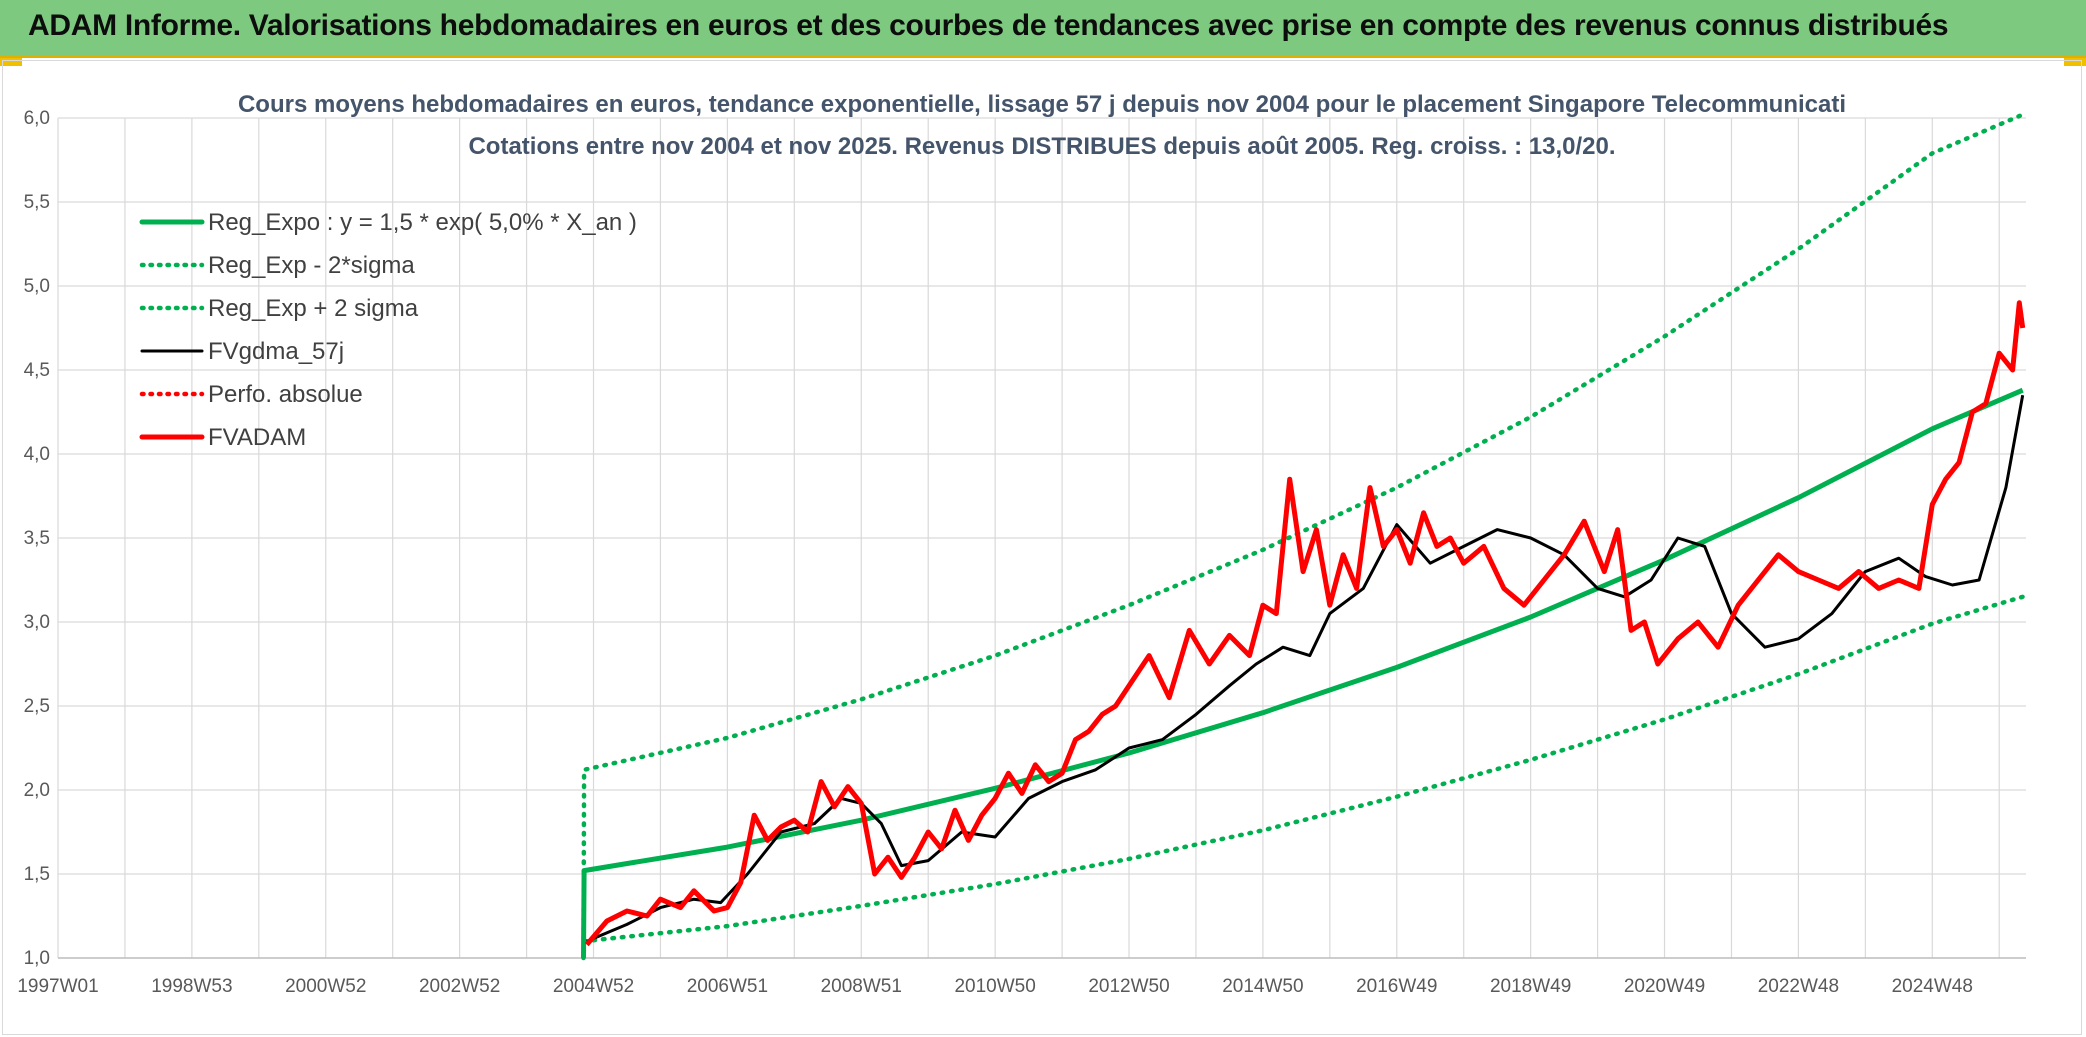 The width and height of the screenshot is (2086, 1037). What do you see at coordinates (37, 874) in the screenshot?
I see `y-tick-label: 1,5` at bounding box center [37, 874].